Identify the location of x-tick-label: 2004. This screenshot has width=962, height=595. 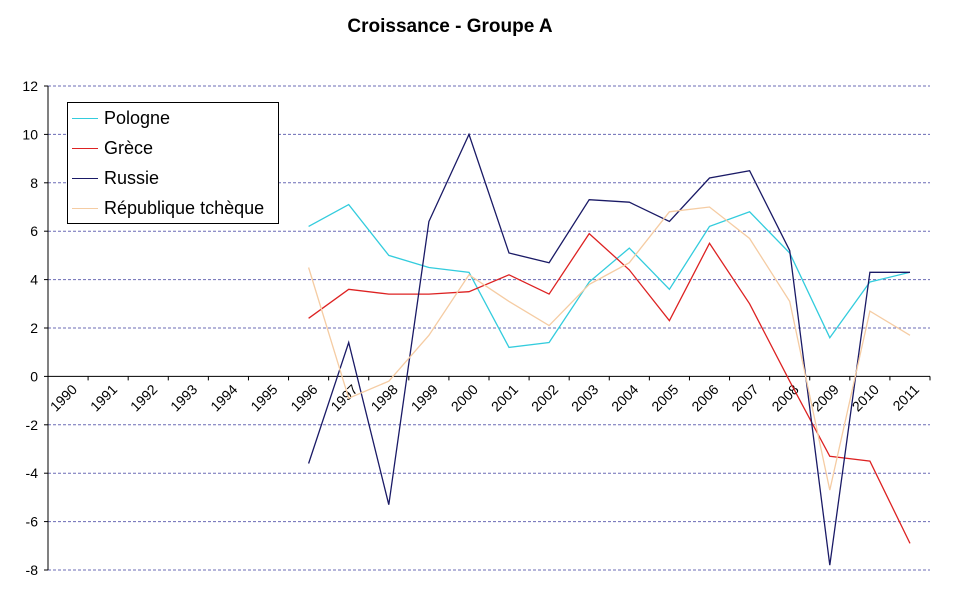
(624, 397).